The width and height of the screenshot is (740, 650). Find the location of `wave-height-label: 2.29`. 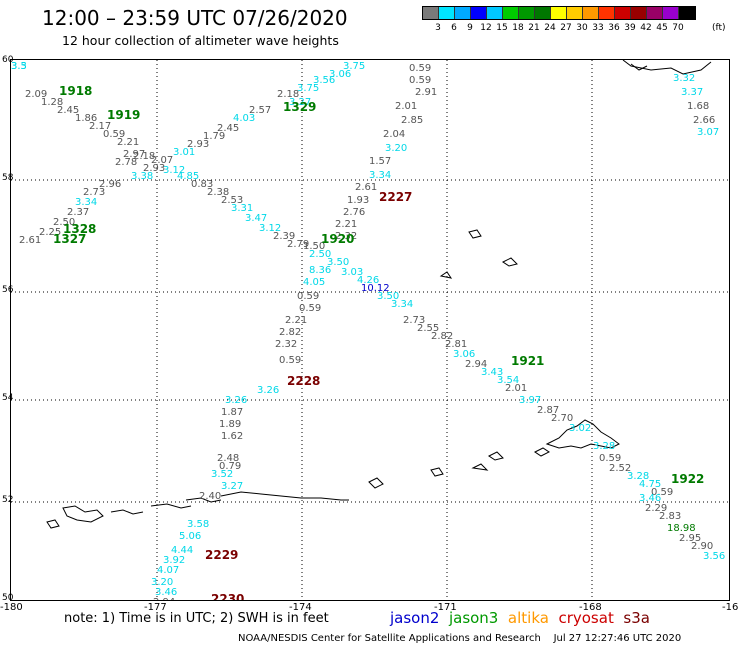

wave-height-label: 2.29 is located at coordinates (656, 508).